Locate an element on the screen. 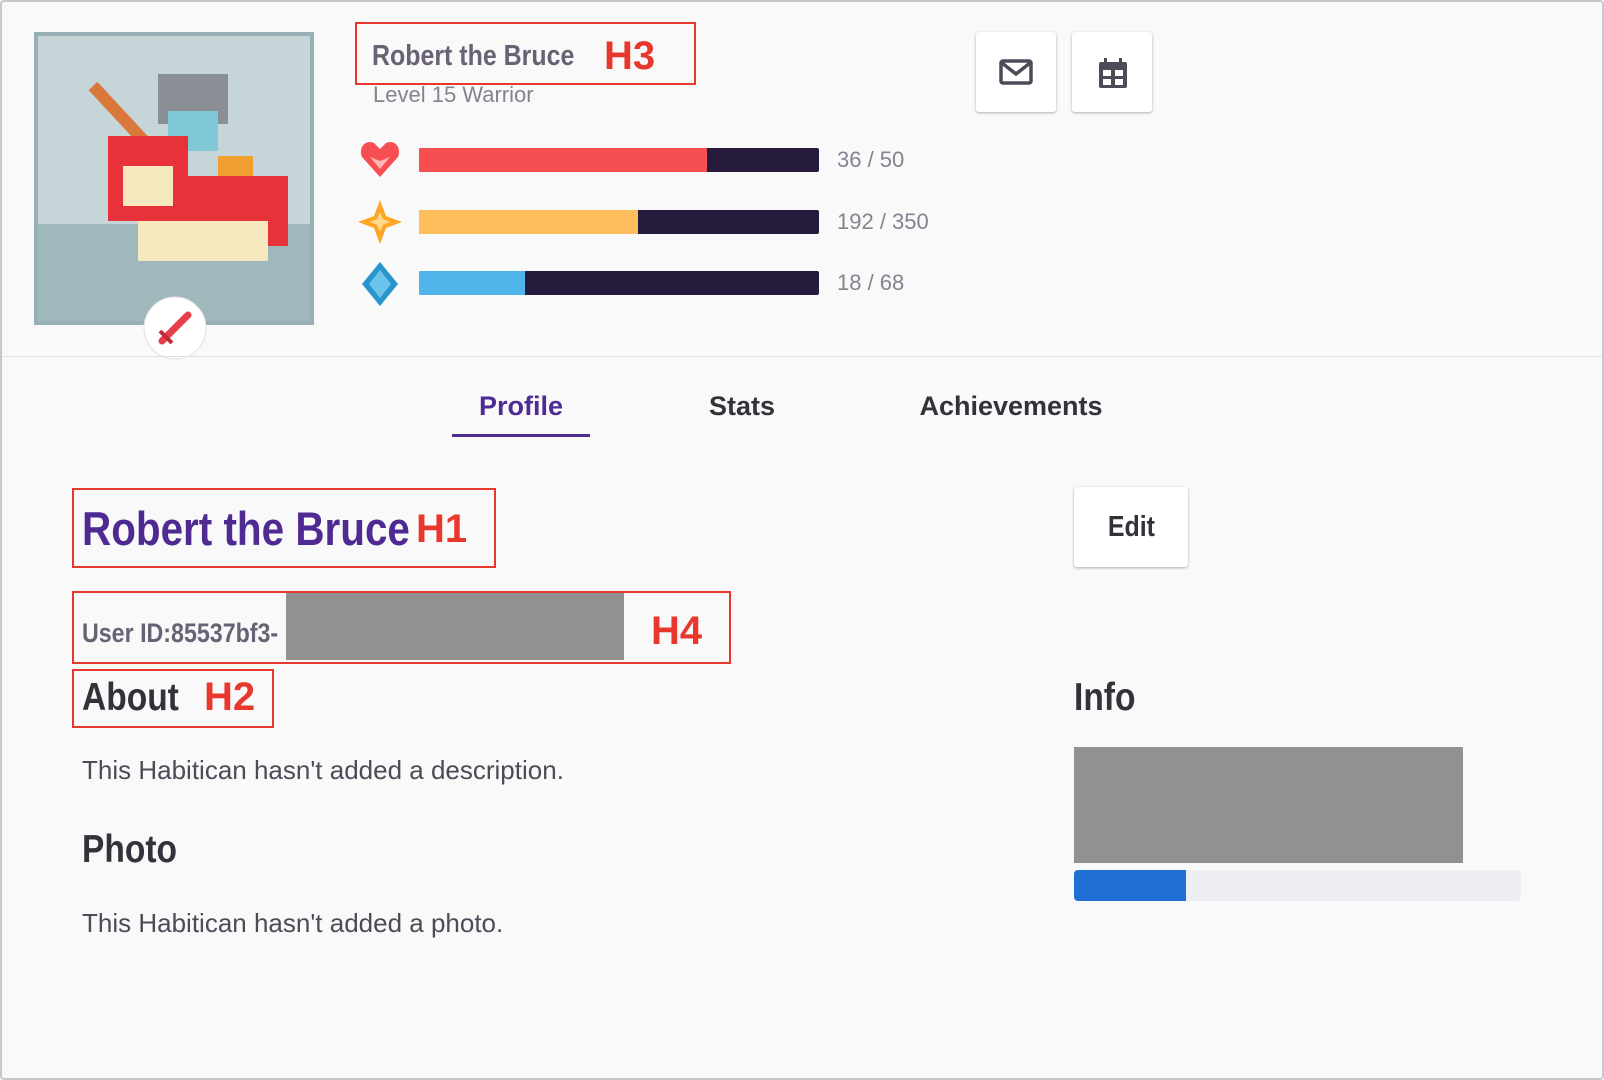 The height and width of the screenshot is (1080, 1604). header-separator is located at coordinates (802, 356).